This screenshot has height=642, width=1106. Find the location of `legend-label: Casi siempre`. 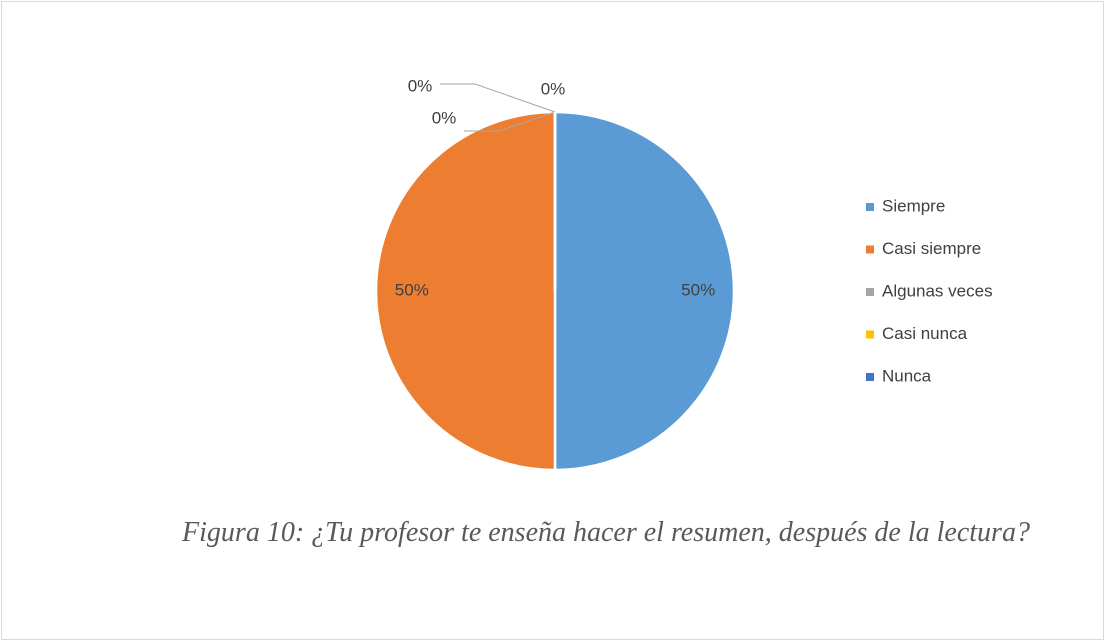

legend-label: Casi siempre is located at coordinates (931, 248).